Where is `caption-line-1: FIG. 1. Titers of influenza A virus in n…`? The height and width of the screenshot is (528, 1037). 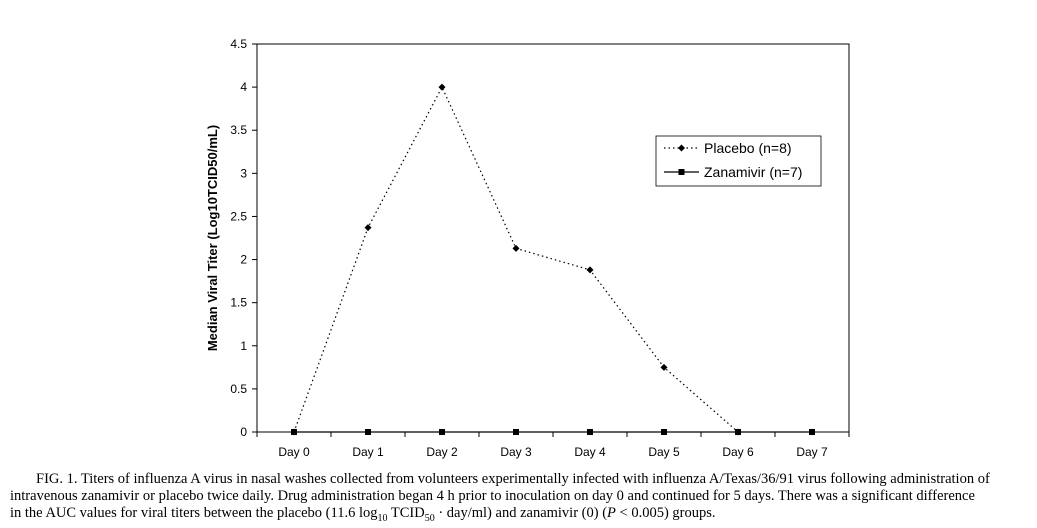 caption-line-1: FIG. 1. Titers of influenza A virus in n… is located at coordinates (513, 479).